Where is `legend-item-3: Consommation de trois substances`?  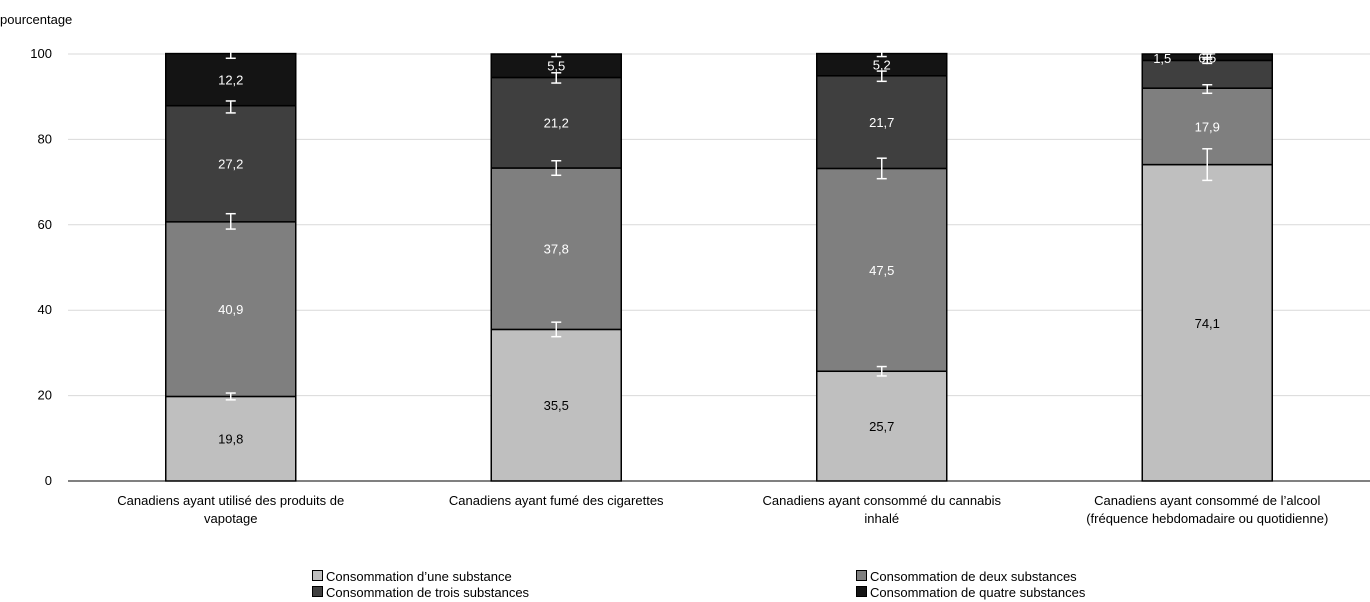 legend-item-3: Consommation de trois substances is located at coordinates (420, 593).